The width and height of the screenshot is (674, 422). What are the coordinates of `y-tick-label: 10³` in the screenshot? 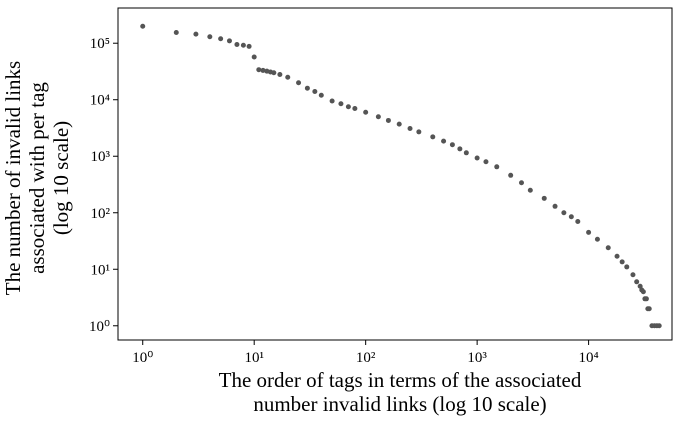 It's located at (101, 157).